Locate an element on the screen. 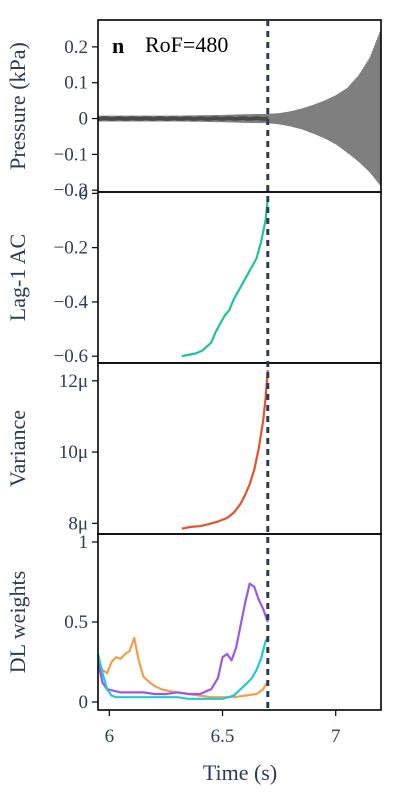 The image size is (400, 800). y-axis-title-pressure: Pressure (kPa) is located at coordinates (17, 106).